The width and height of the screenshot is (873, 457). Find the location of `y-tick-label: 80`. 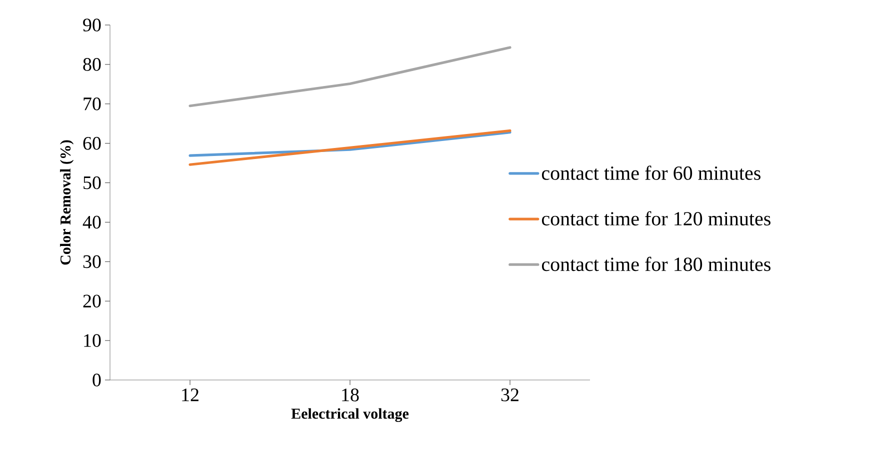

y-tick-label: 80 is located at coordinates (92, 64).